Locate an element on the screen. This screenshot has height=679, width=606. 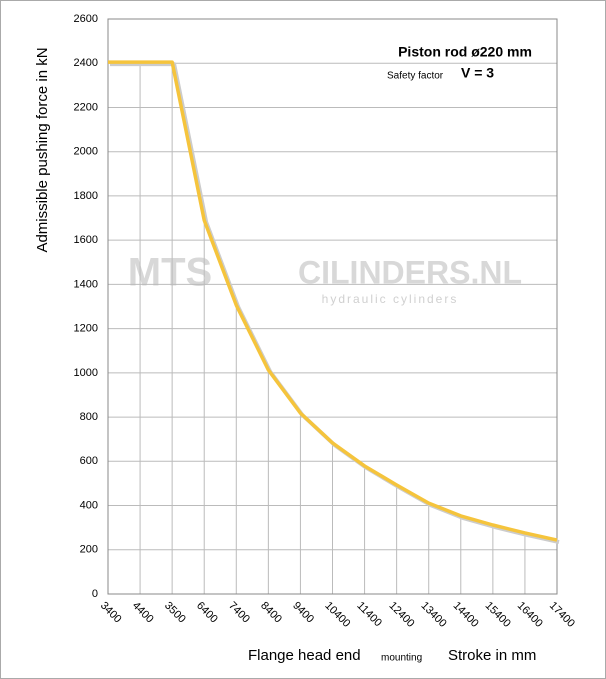
y-tick-label: 1600 is located at coordinates (86, 240).